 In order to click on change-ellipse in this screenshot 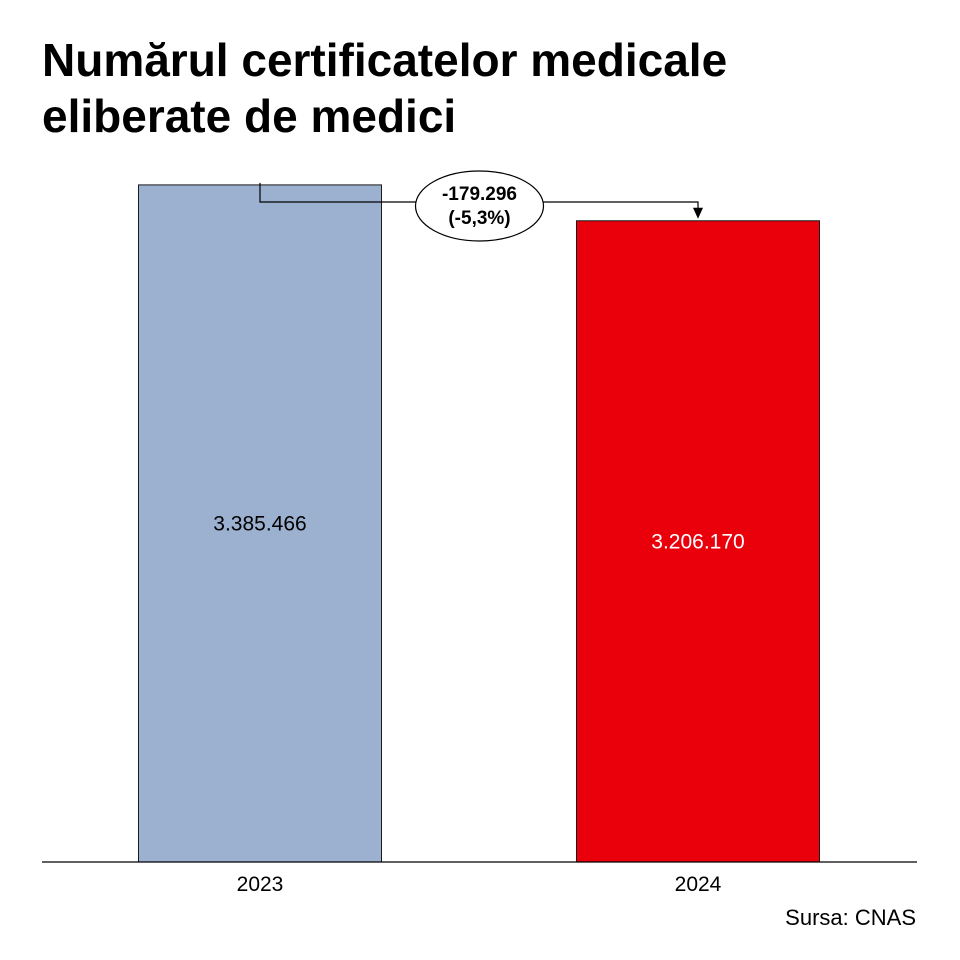, I will do `click(479, 206)`.